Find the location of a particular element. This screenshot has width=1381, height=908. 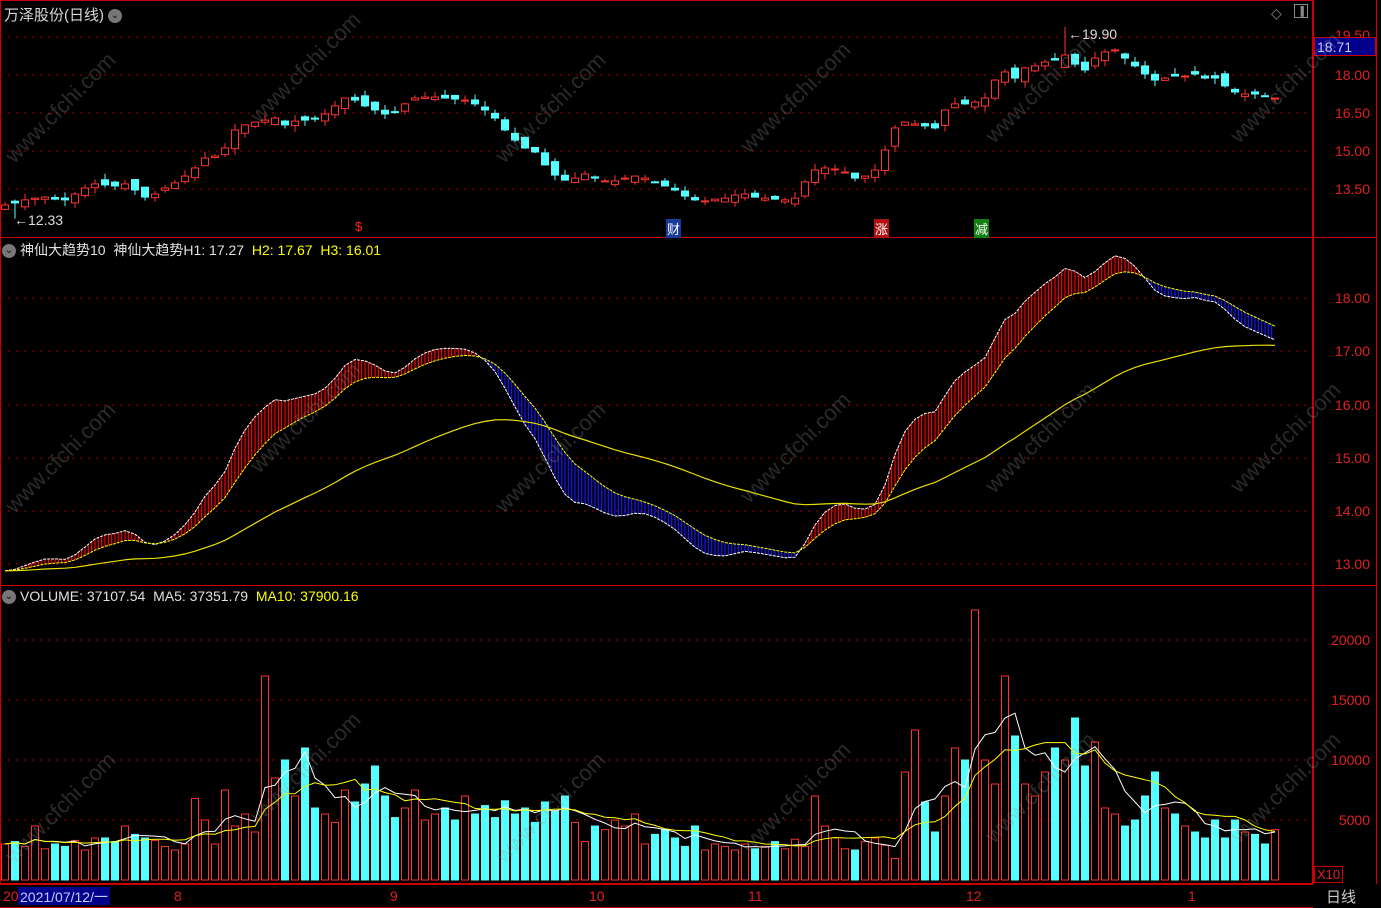

month-tick: 11 is located at coordinates (755, 896).